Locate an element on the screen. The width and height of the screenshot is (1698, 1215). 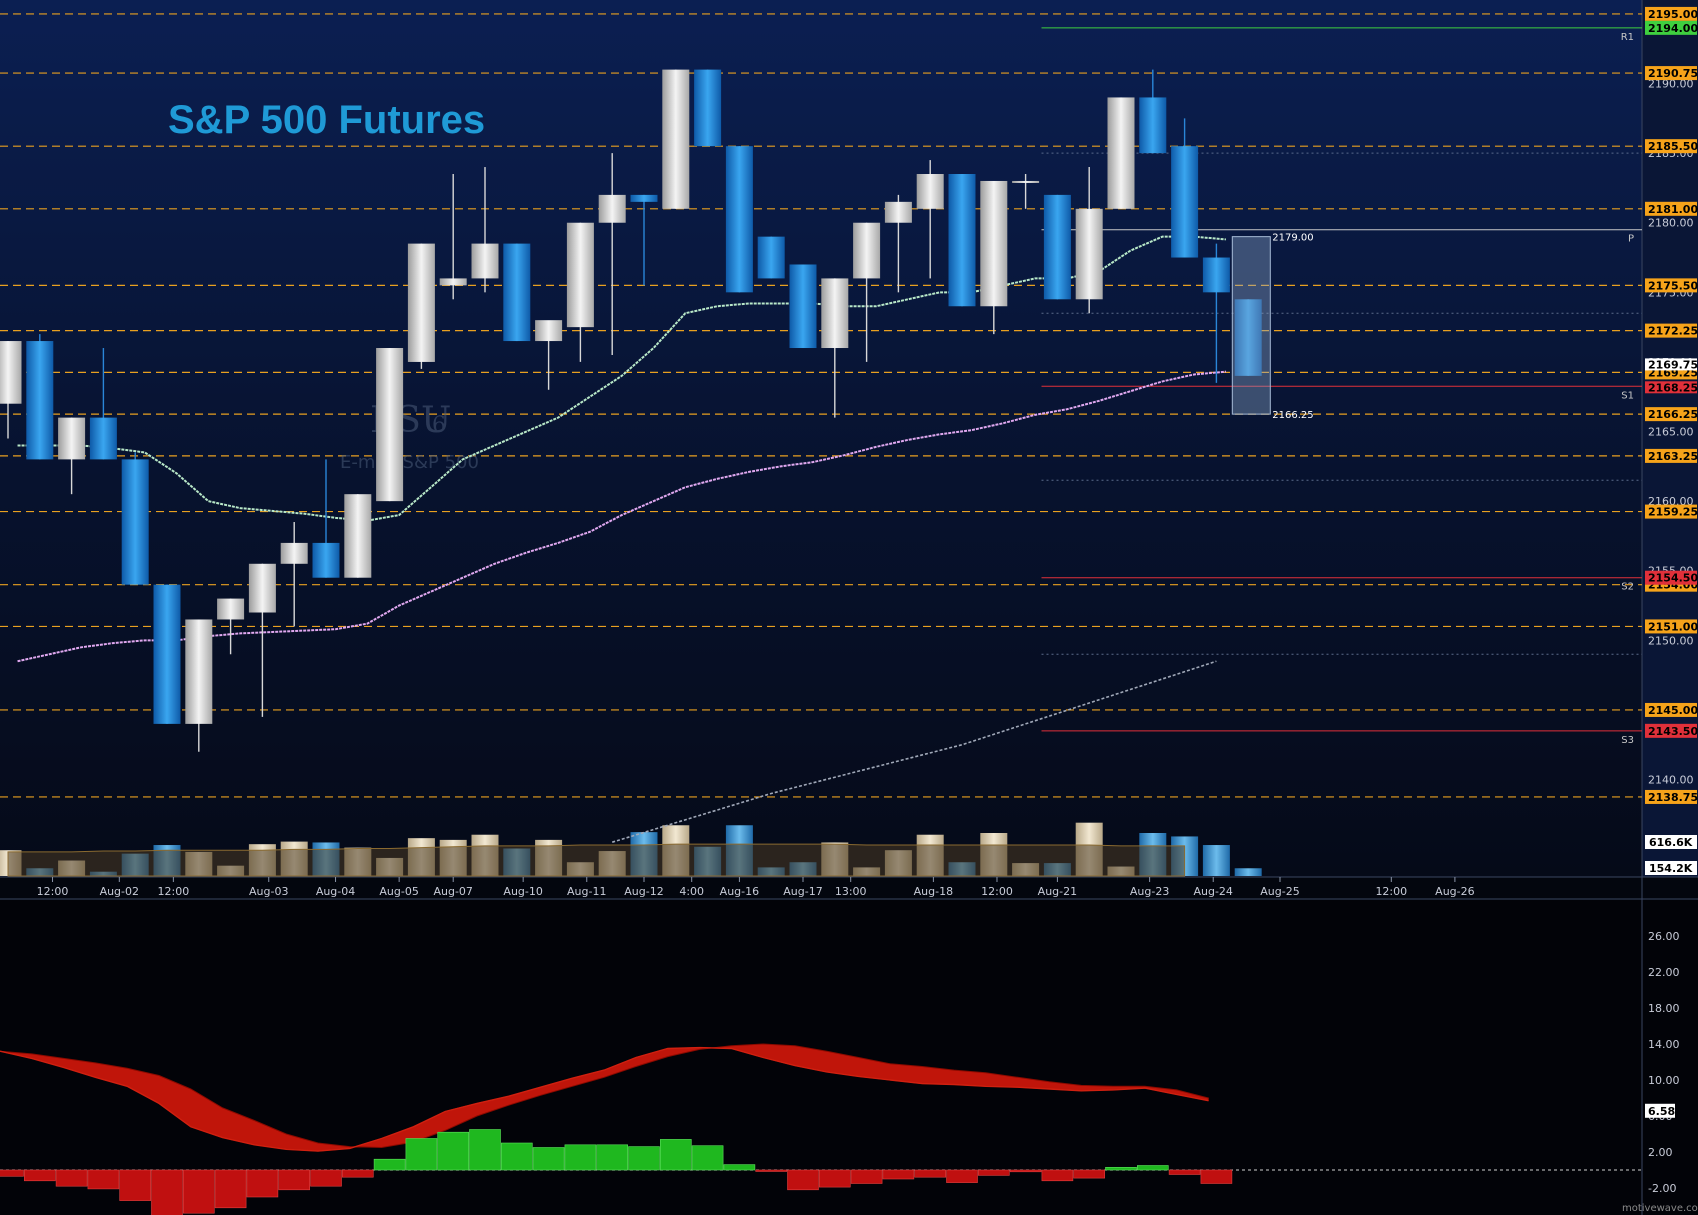
pivot-label-box is located at coordinates (1671, 730).